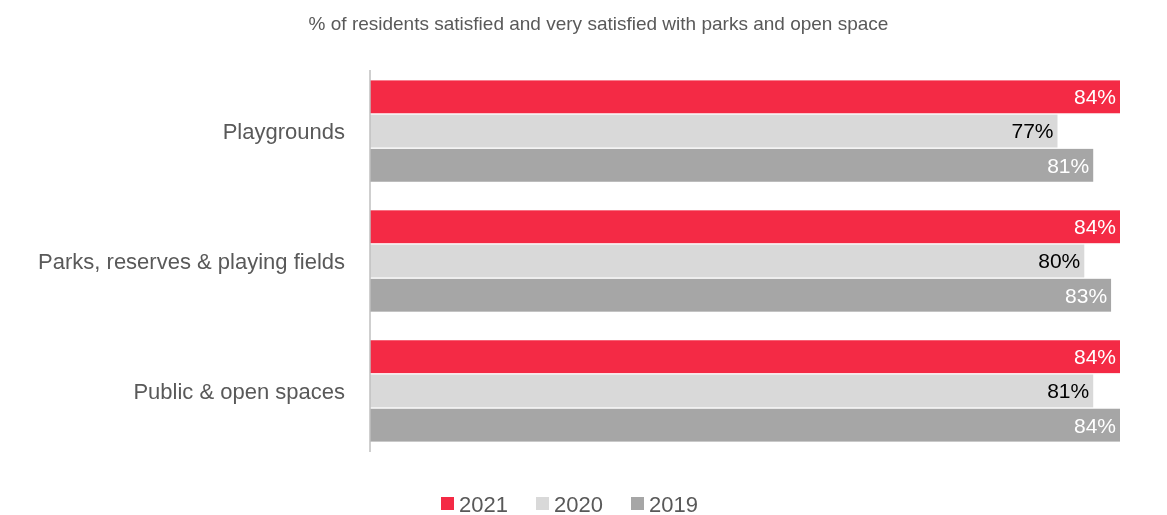 The width and height of the screenshot is (1167, 515). Describe the element at coordinates (578, 503) in the screenshot. I see `legend-label: 2020` at that location.